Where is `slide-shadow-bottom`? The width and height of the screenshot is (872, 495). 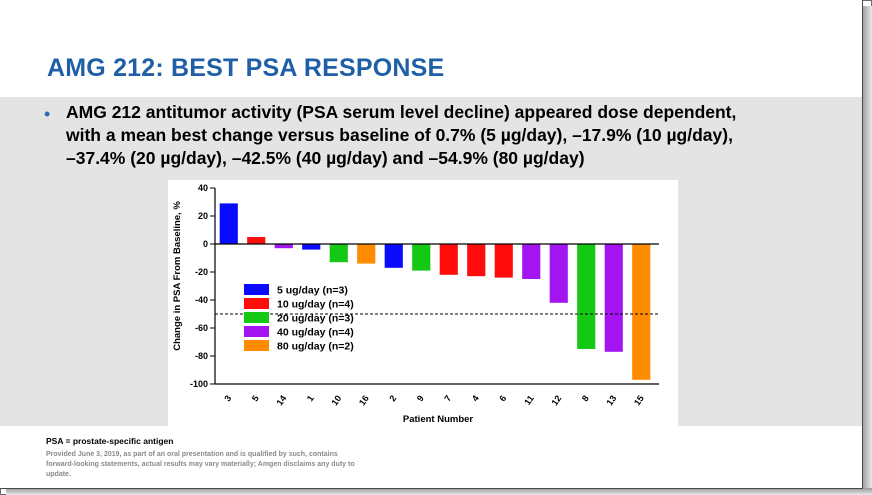
slide-shadow-bottom is located at coordinates (439, 491).